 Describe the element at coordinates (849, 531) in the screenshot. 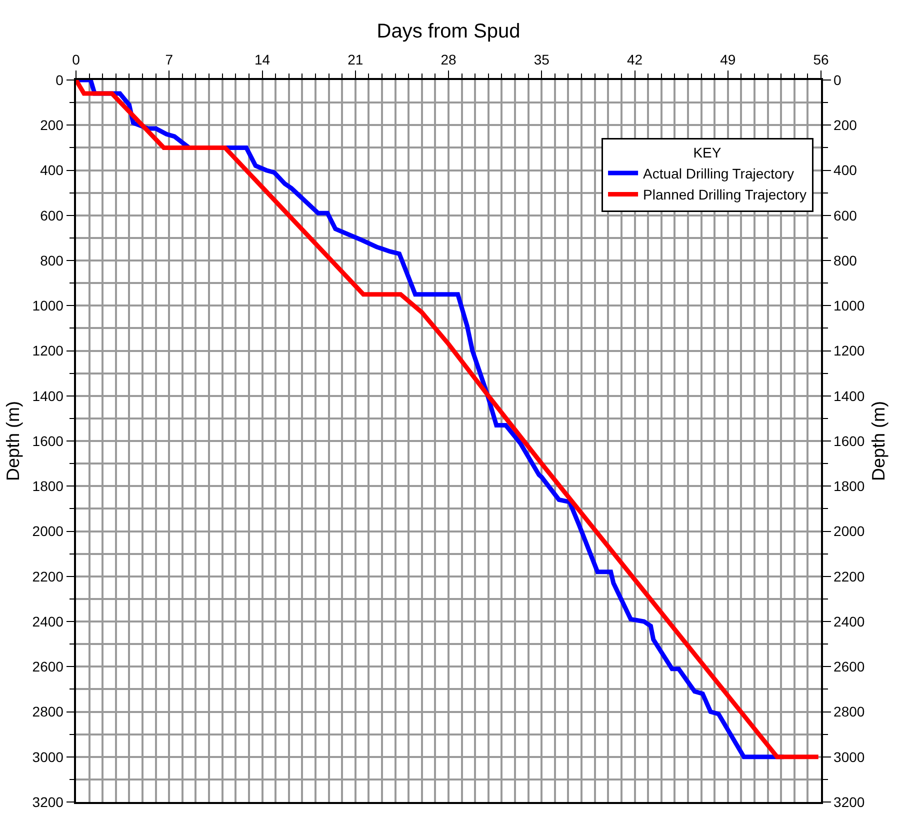

I see `y2-tick-label: 2000` at that location.